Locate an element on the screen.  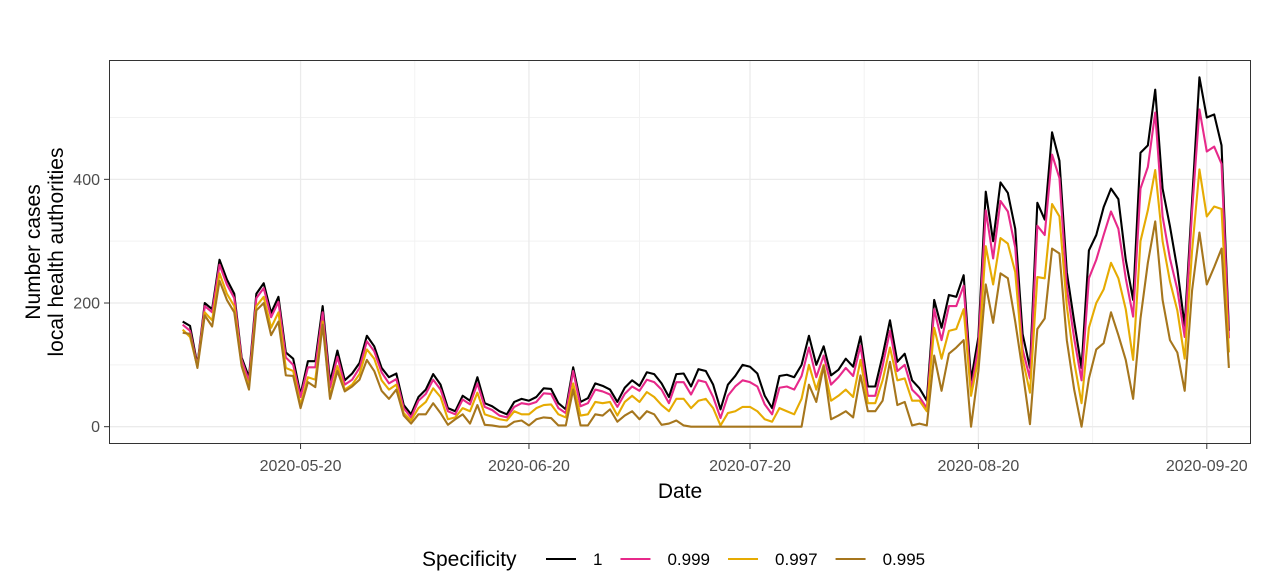
y-axis-title: Number cases local health authorities is located at coordinates (45, 252).